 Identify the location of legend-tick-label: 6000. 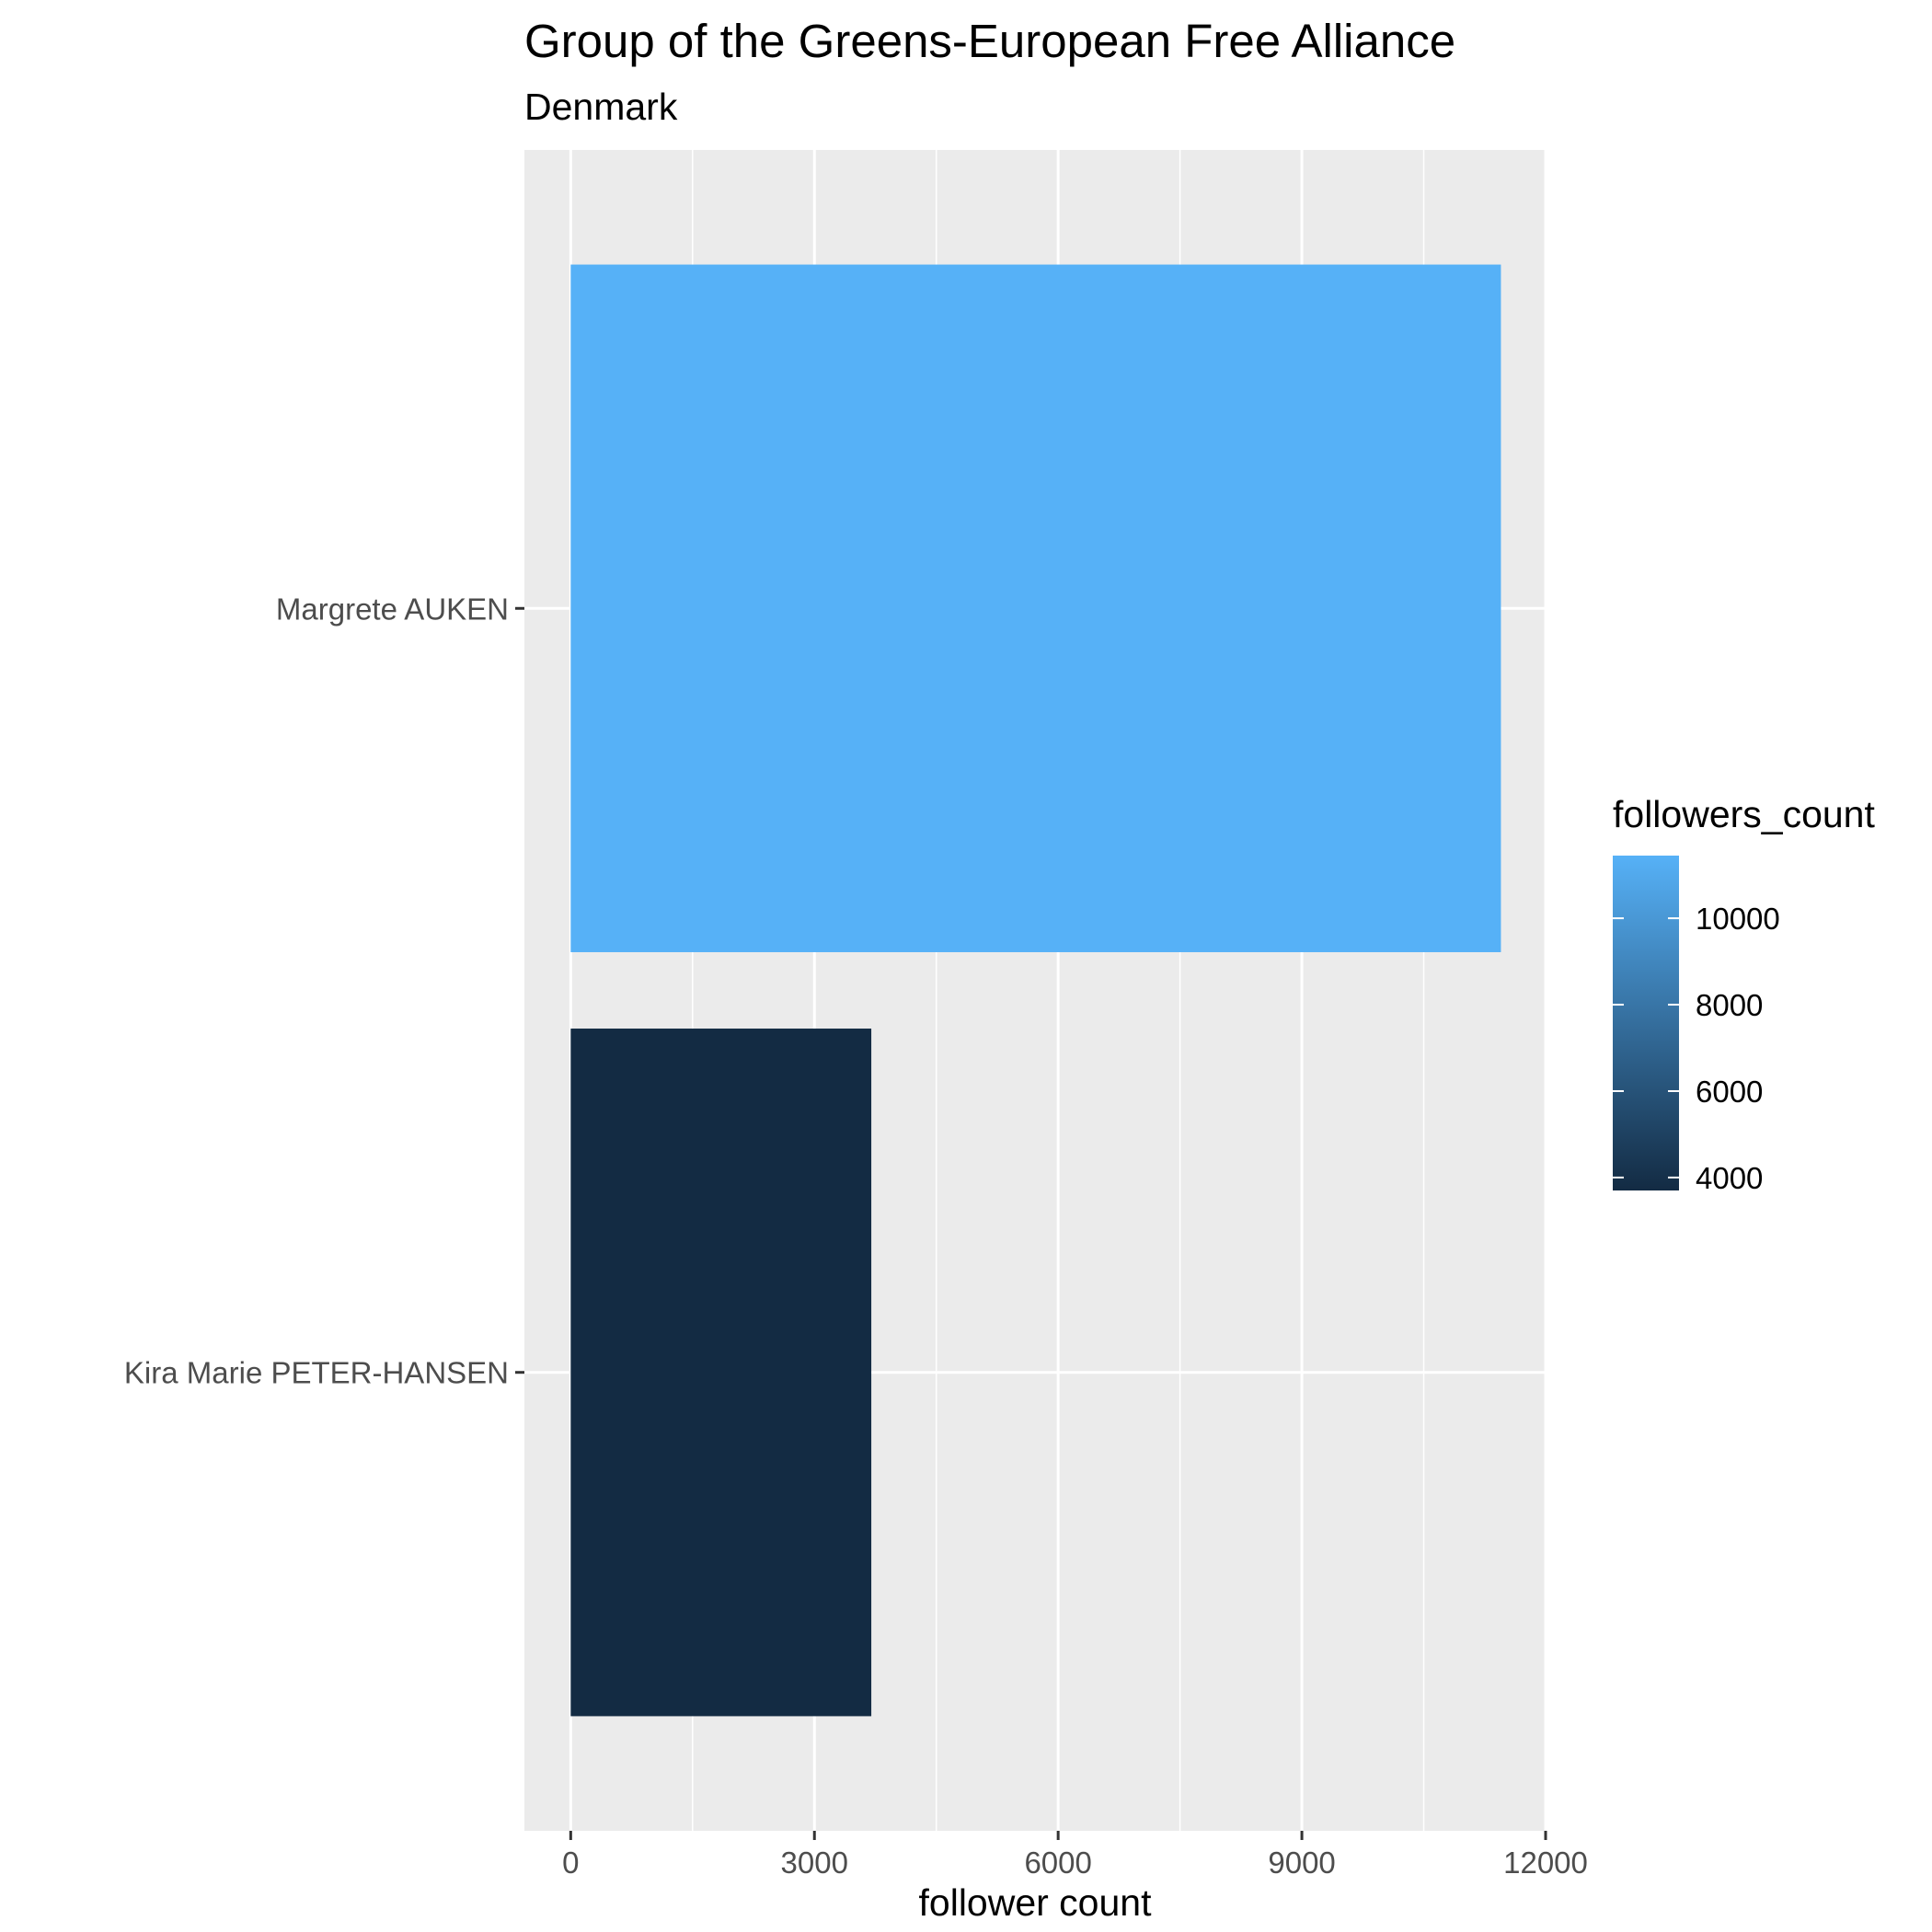
(1729, 1092).